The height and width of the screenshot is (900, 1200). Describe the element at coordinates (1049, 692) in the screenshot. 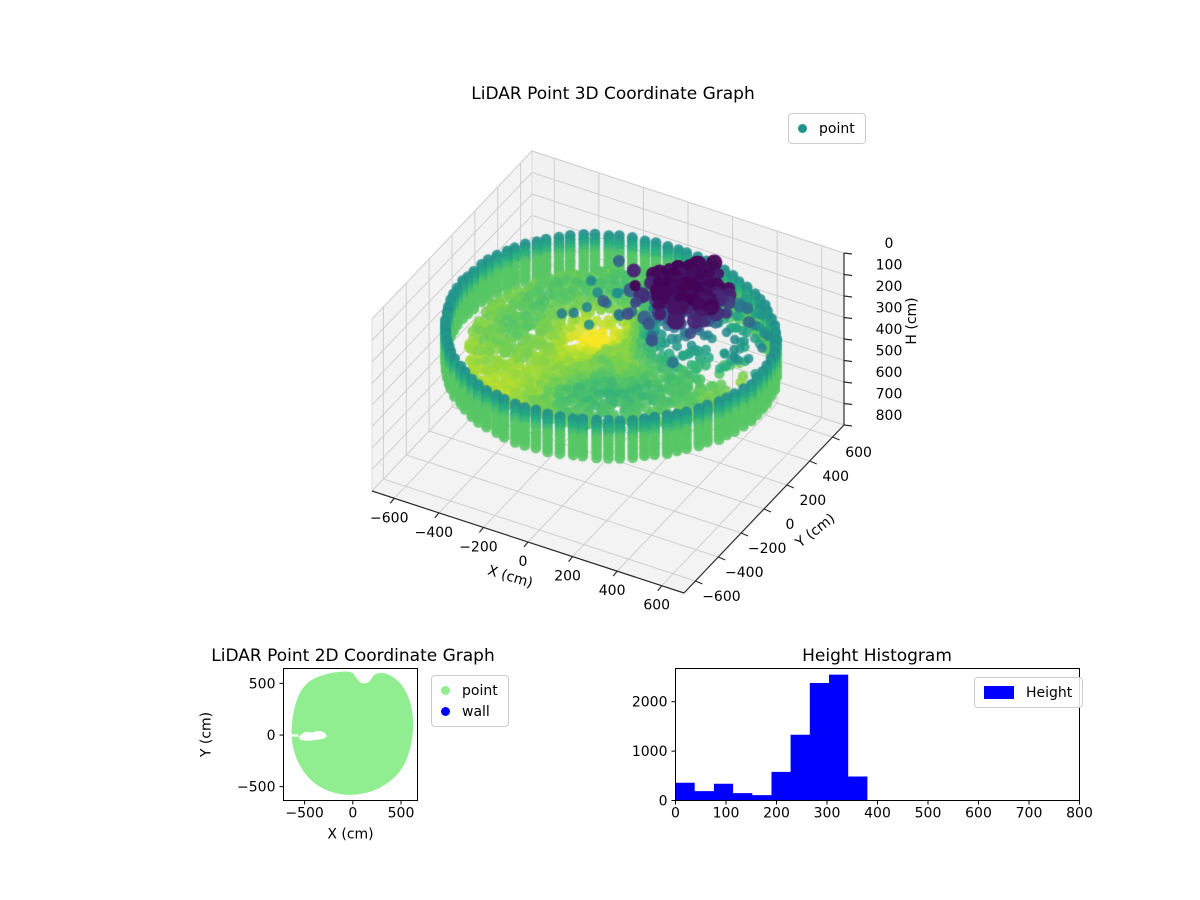

I see `legend-label: Height` at that location.